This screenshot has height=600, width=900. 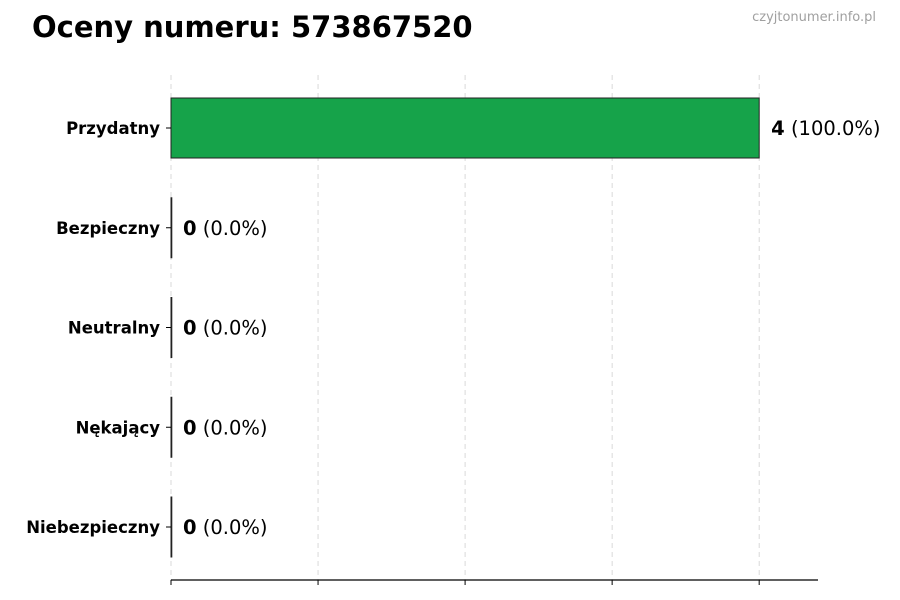 What do you see at coordinates (118, 427) in the screenshot?
I see `category-label: Nękający` at bounding box center [118, 427].